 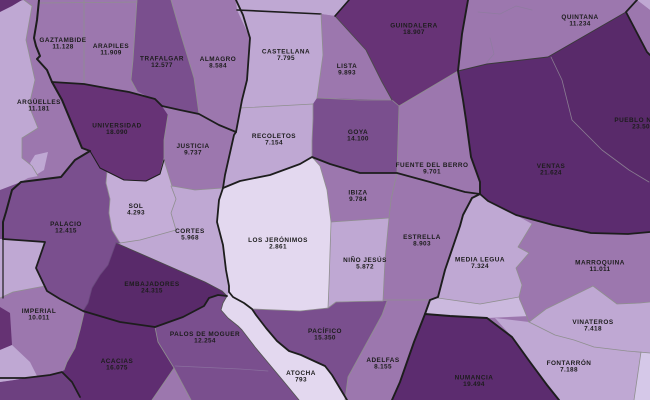 I want to click on svg-text: ESTRELLA, so click(x=422, y=237).